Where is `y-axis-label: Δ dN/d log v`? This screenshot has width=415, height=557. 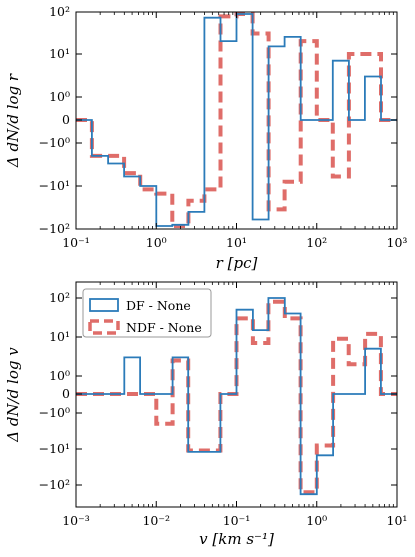
y-axis-label: Δ dN/d log v is located at coordinates (13, 395).